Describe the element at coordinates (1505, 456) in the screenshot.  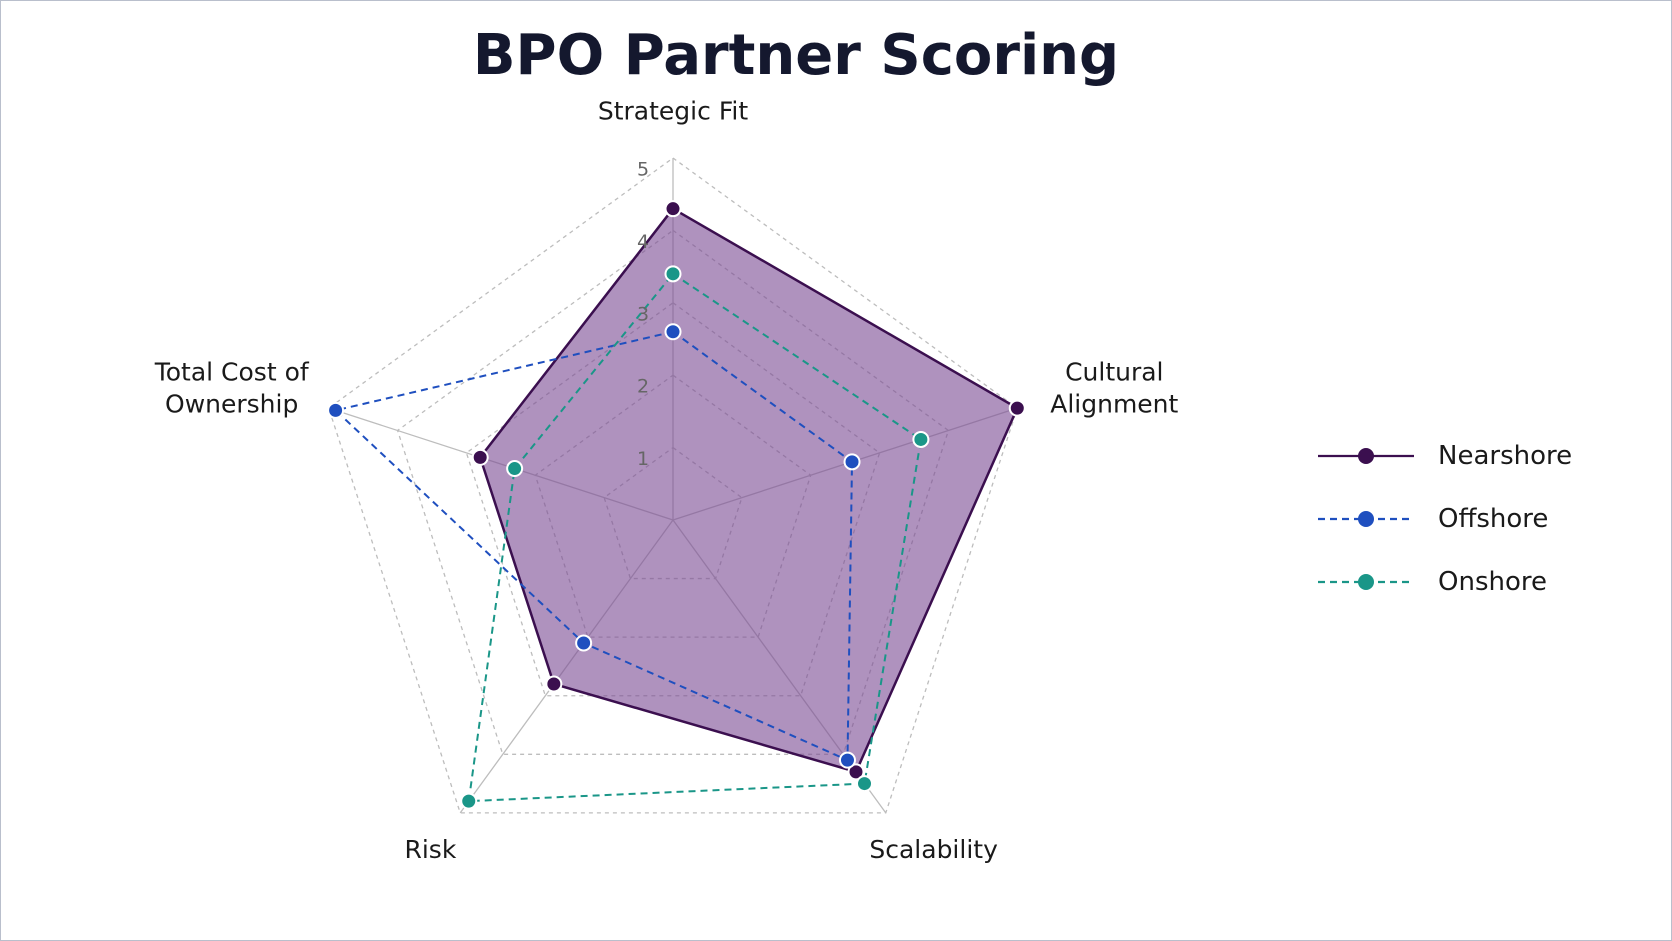
I see `legend-label: Nearshore` at that location.